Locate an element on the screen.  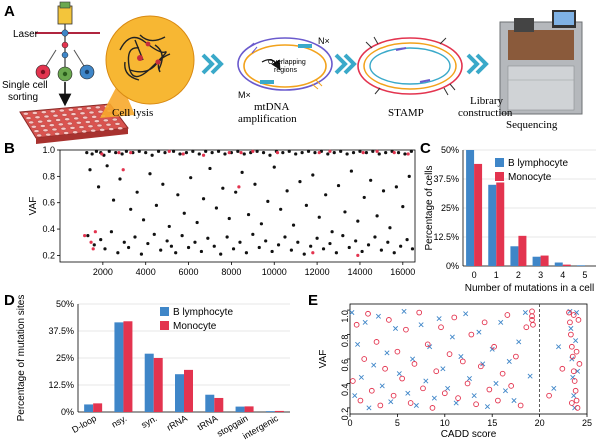
x-axis-label: CADD score is located at coordinates (469, 434).